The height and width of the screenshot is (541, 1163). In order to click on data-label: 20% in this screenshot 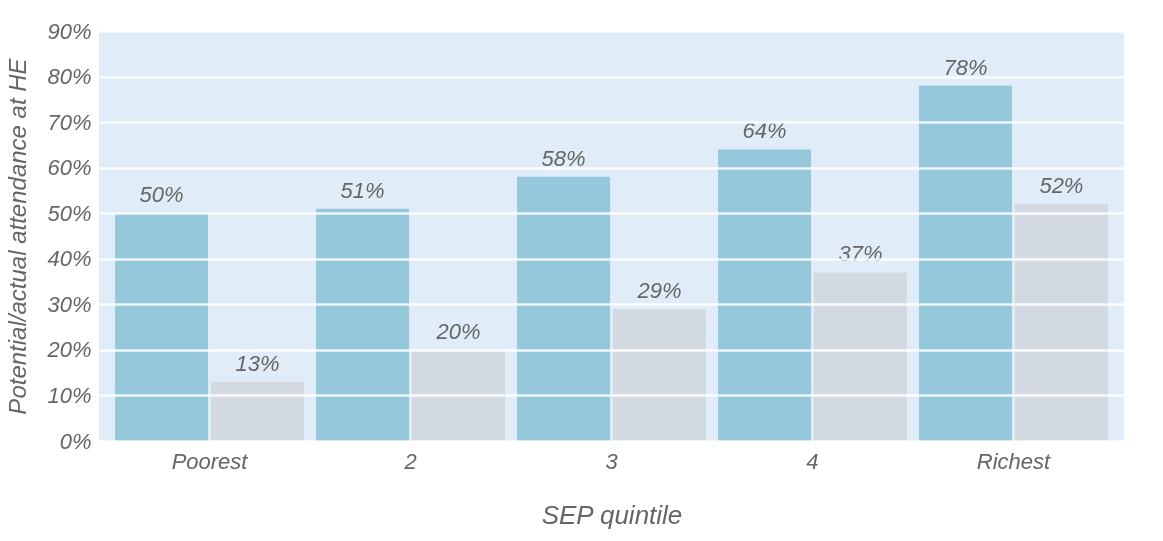, I will do `click(458, 331)`.